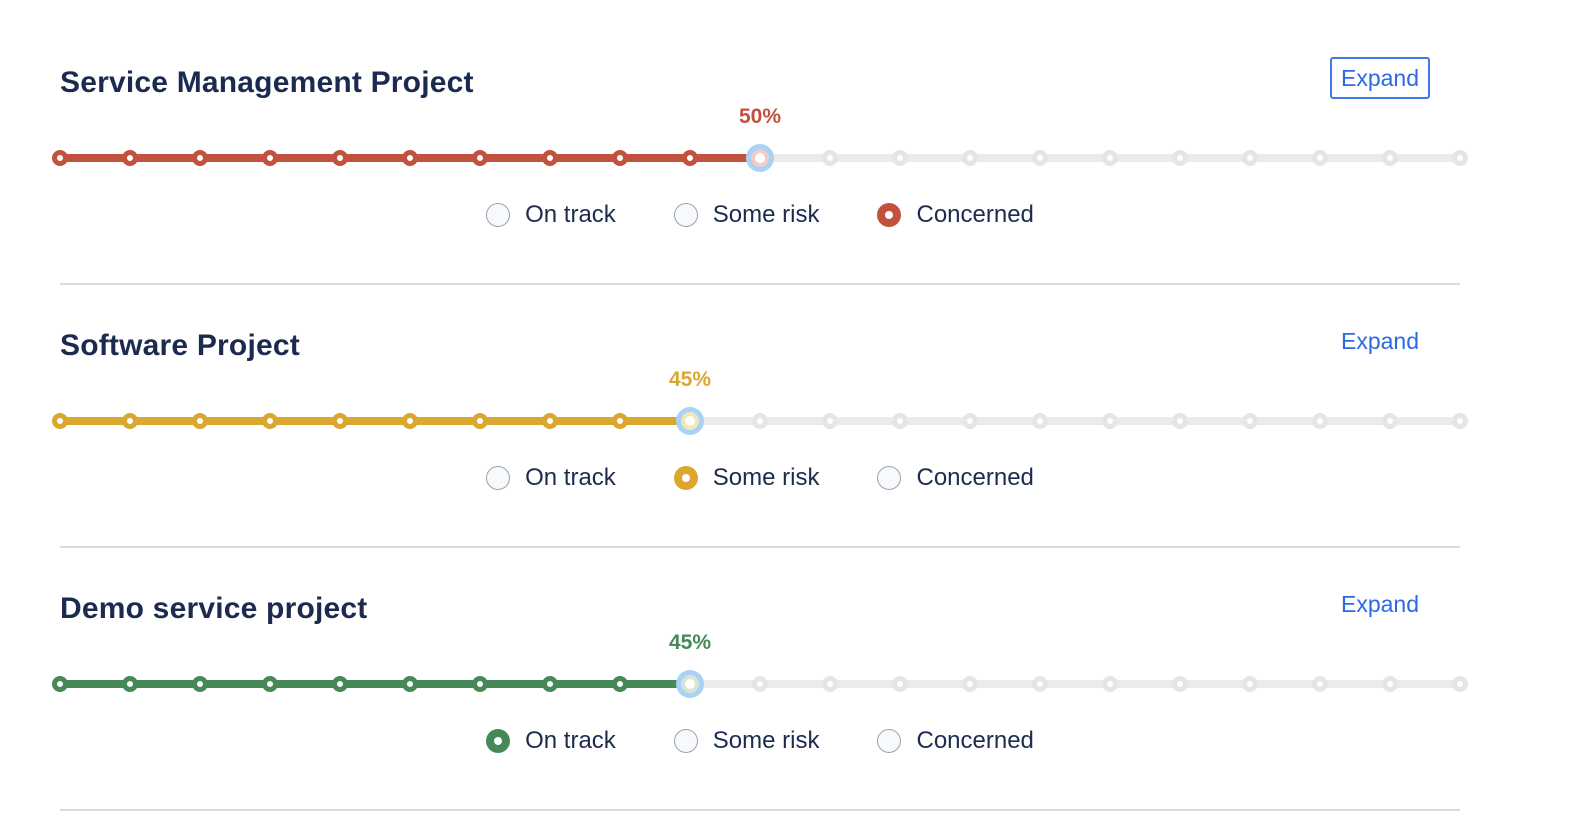 This screenshot has height=828, width=1594. What do you see at coordinates (975, 740) in the screenshot?
I see `radio-label: Concerned` at bounding box center [975, 740].